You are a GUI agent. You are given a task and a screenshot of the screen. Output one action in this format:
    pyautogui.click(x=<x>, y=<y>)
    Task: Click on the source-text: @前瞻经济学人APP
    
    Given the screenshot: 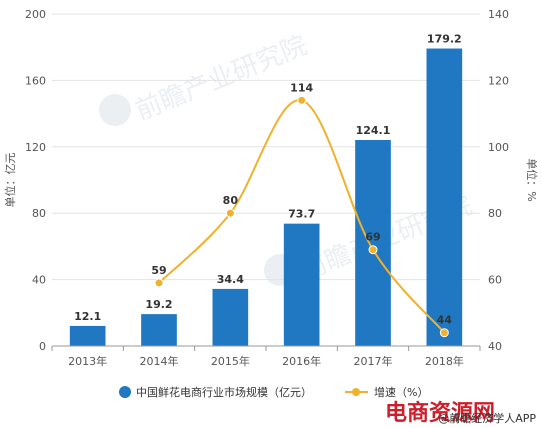 What is the action you would take?
    pyautogui.click(x=487, y=418)
    